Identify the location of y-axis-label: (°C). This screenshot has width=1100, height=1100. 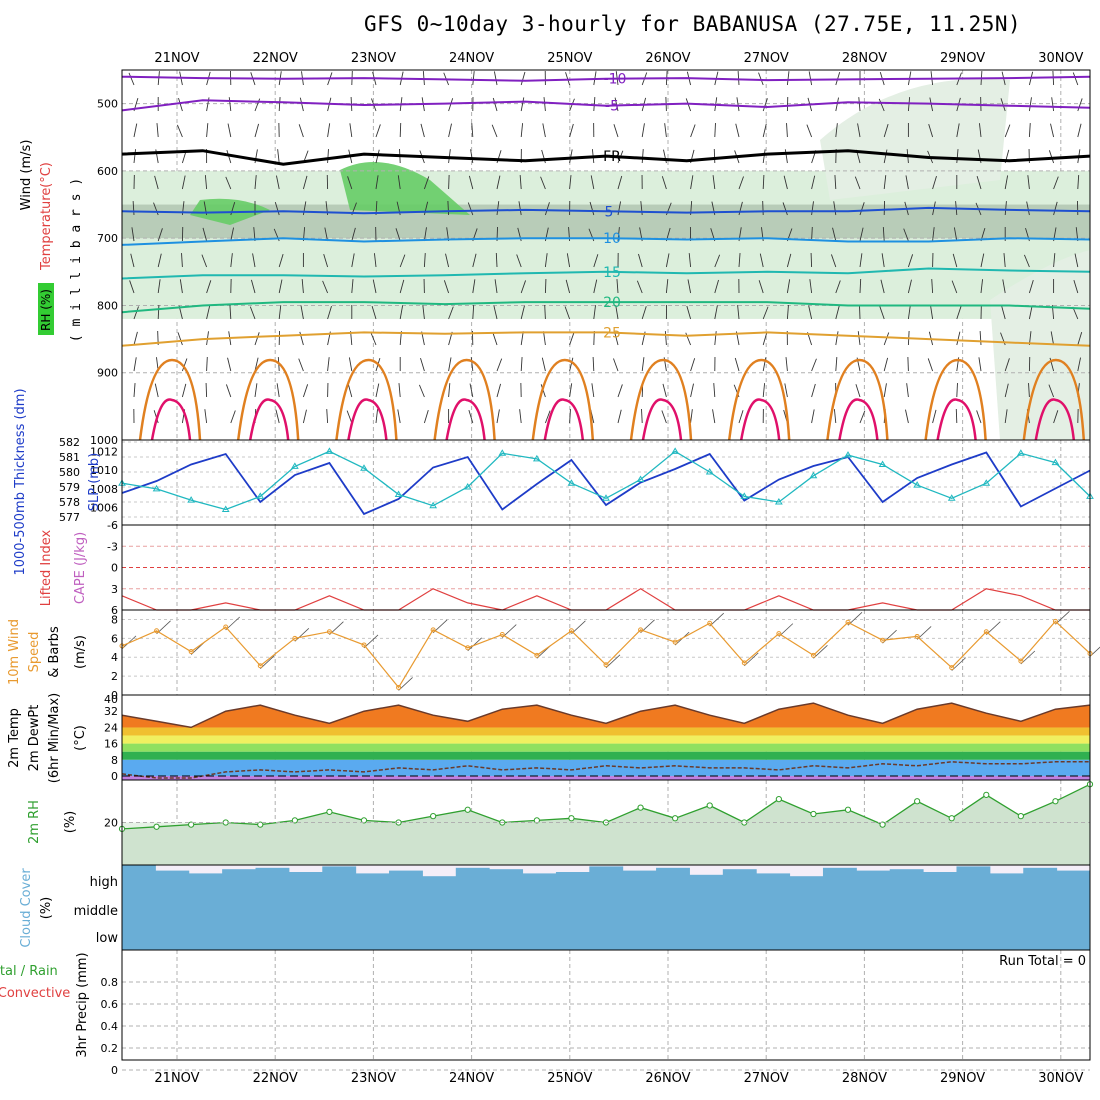
(46, 175).